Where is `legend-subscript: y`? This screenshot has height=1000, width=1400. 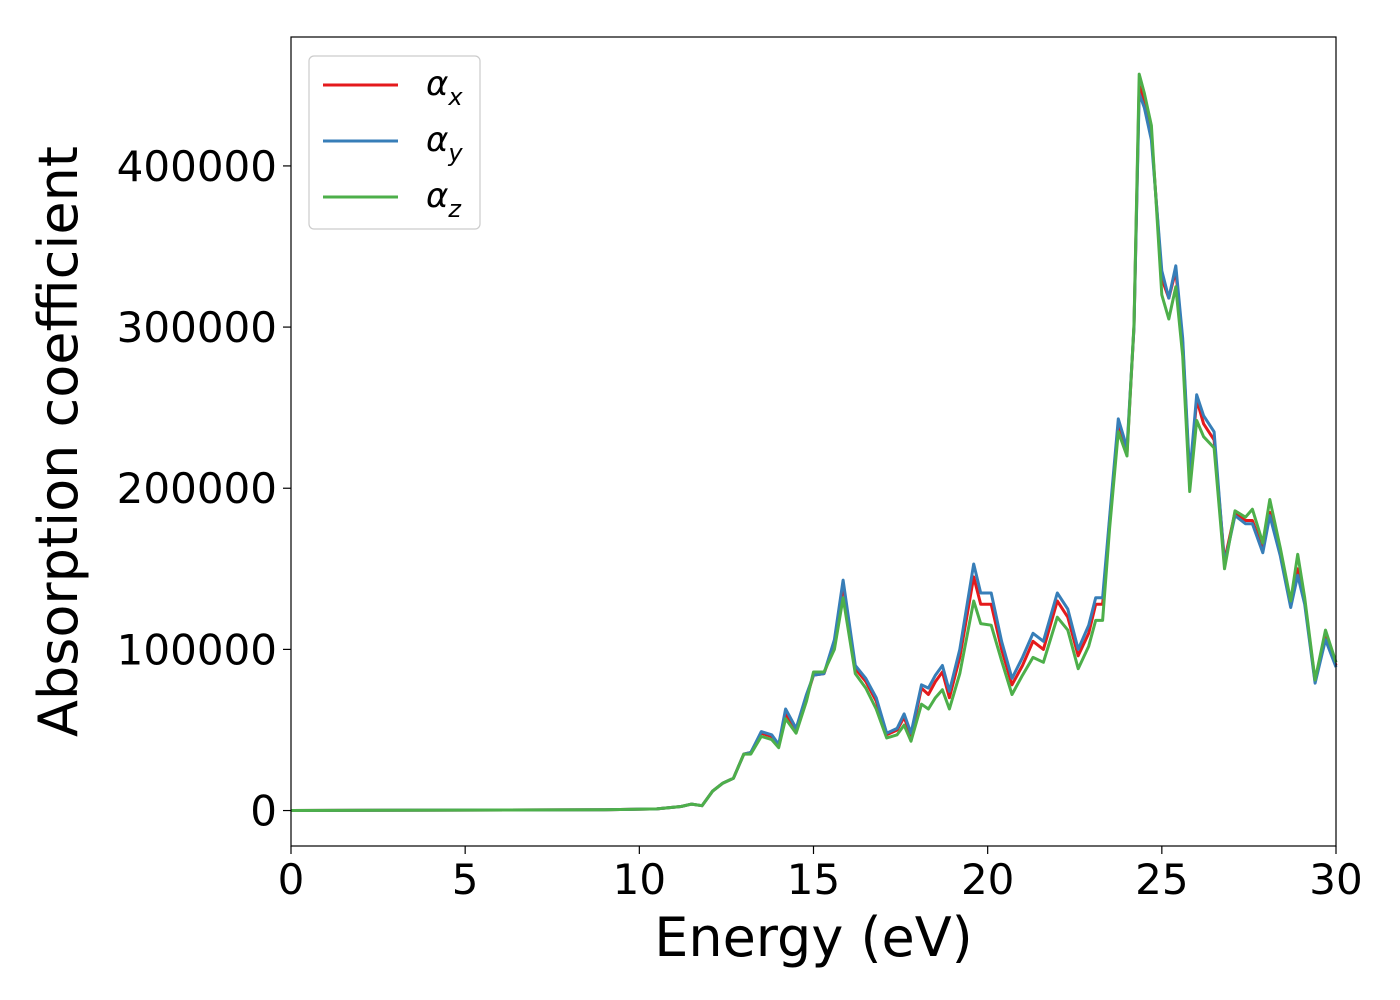 legend-subscript: y is located at coordinates (455, 153).